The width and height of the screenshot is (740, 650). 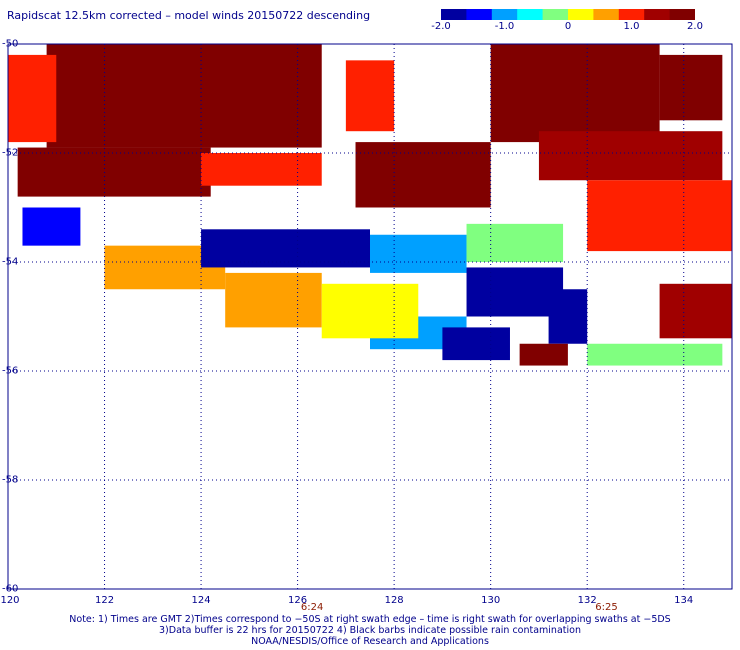 What do you see at coordinates (568, 26) in the screenshot?
I see `colorbar-tick-label: 0` at bounding box center [568, 26].